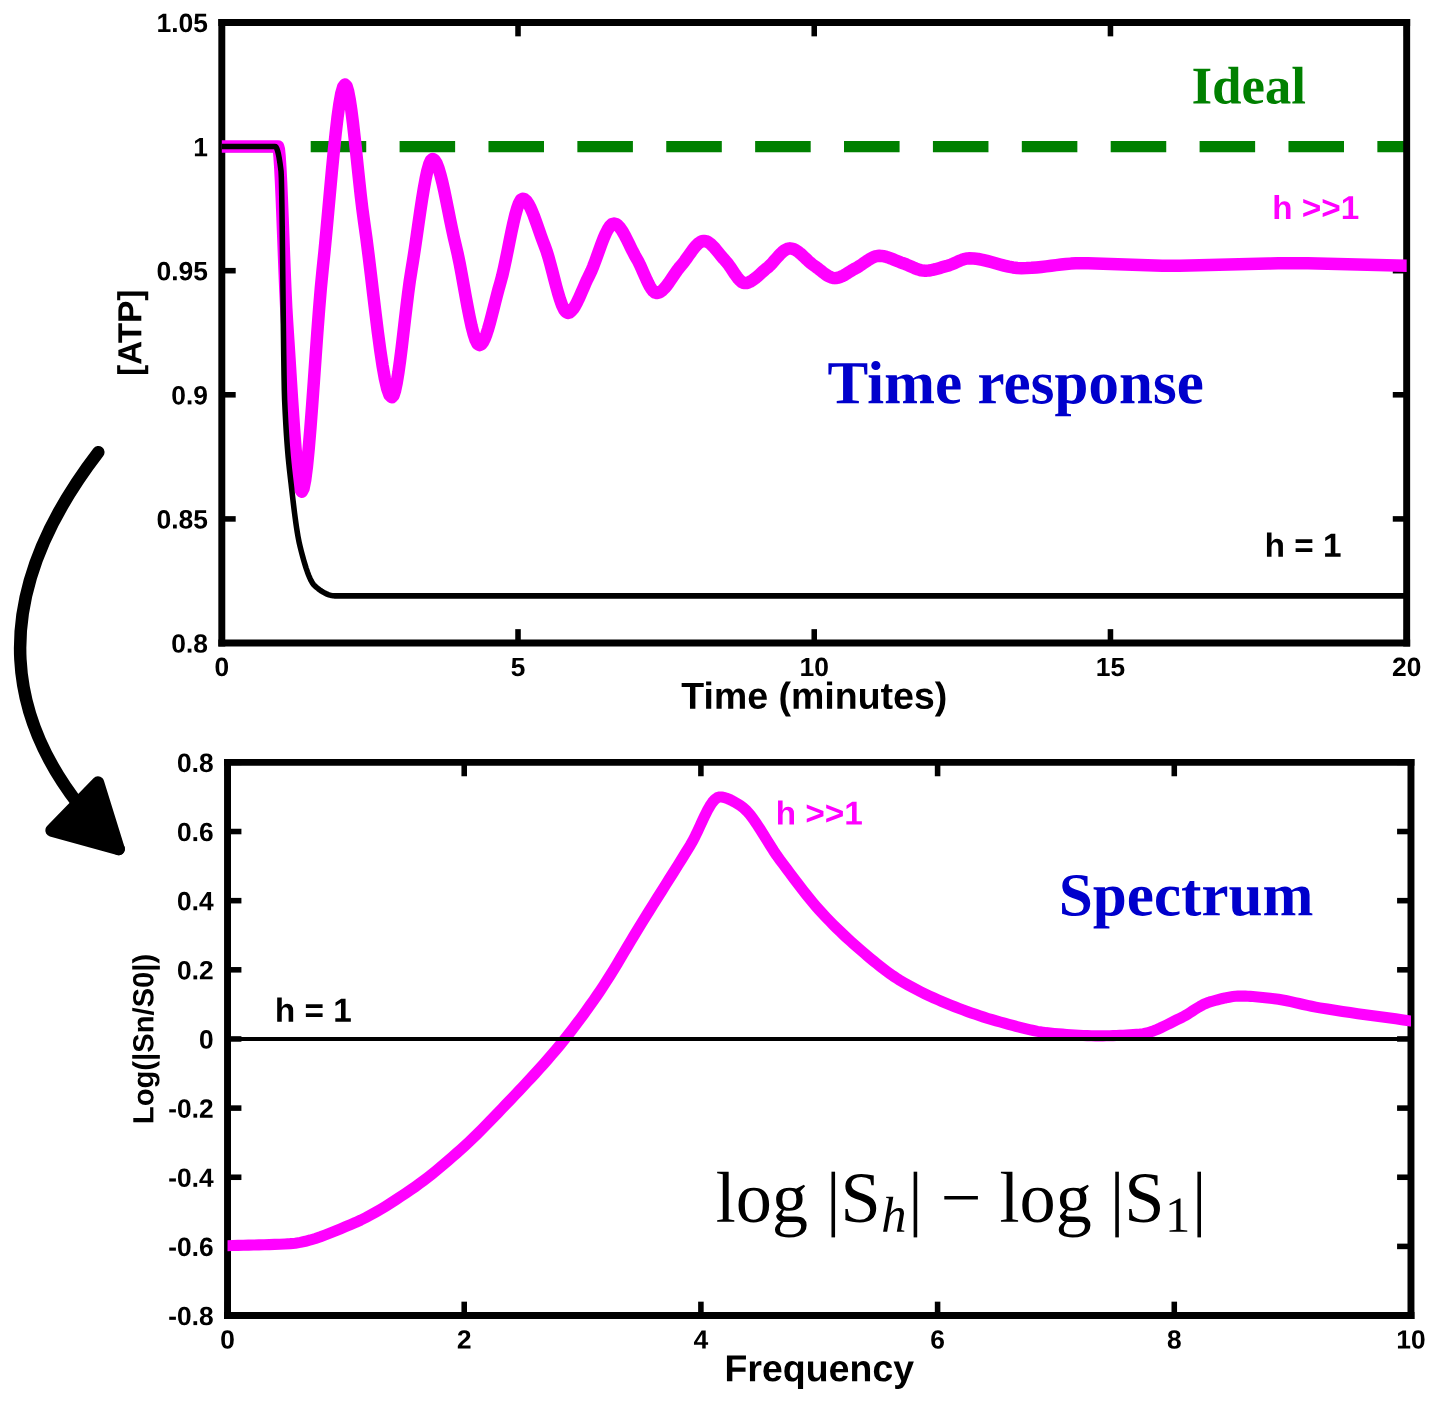 The image size is (1431, 1404). I want to click on x-tick-label: 15, so click(1111, 667).